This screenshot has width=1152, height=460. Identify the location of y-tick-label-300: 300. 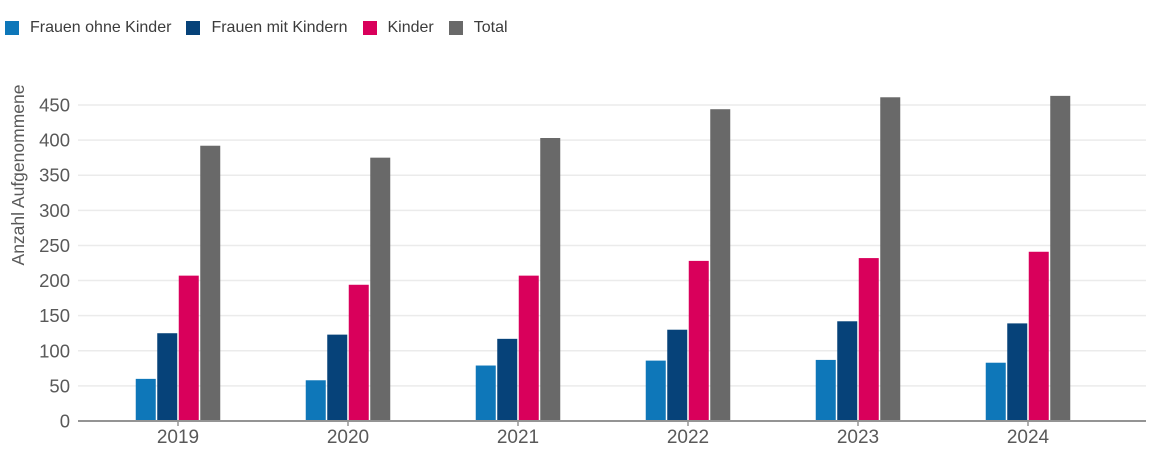
(54, 210).